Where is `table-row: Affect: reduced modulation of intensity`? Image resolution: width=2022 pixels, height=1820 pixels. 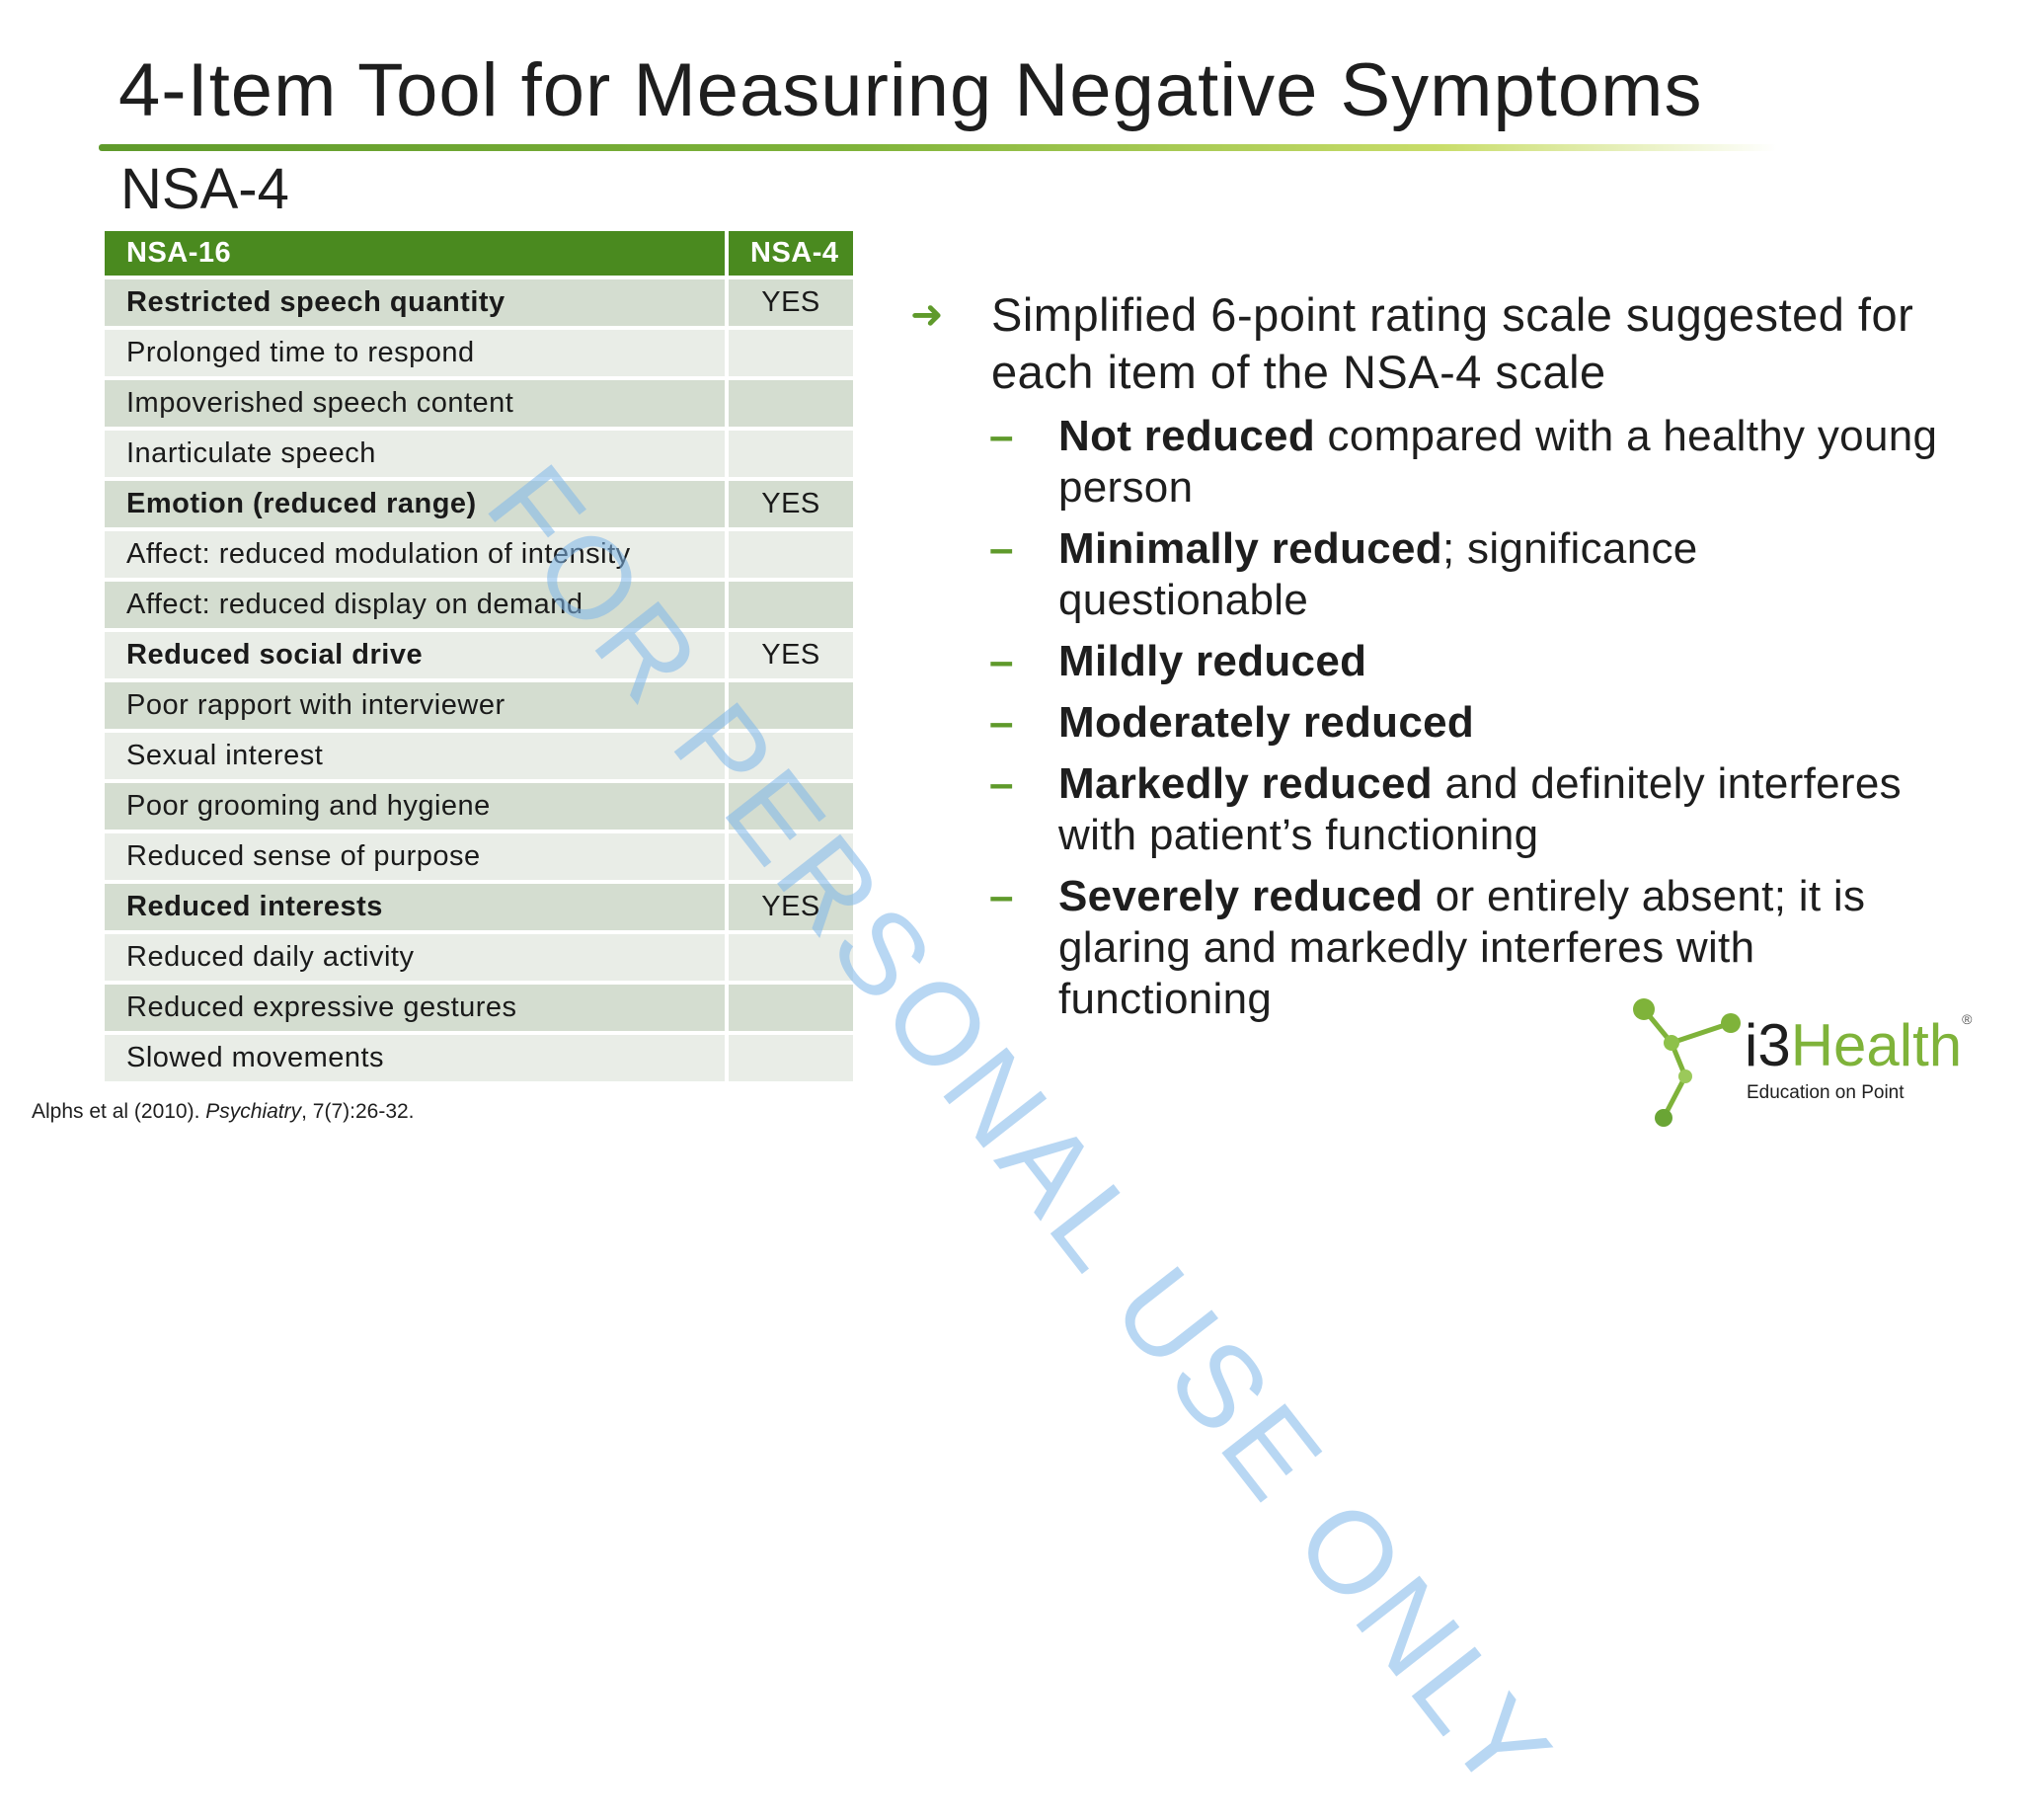
table-row: Affect: reduced modulation of intensity is located at coordinates (481, 555).